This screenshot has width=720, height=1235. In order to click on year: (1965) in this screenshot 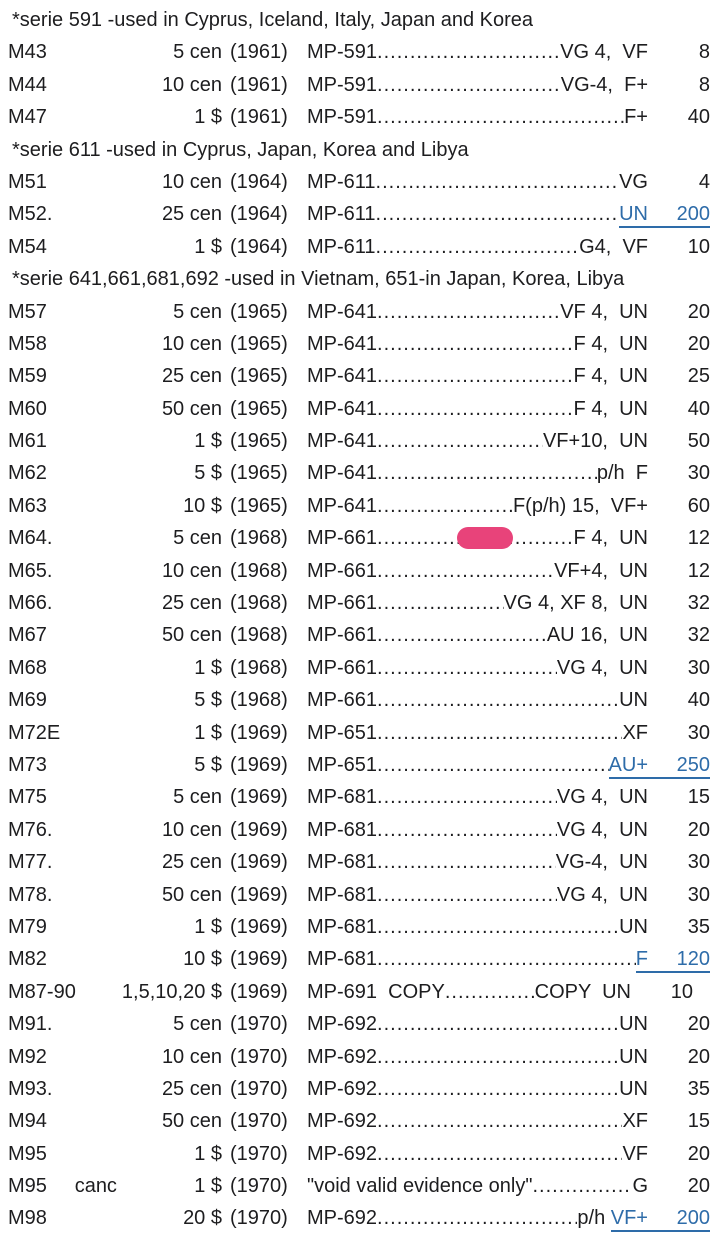, I will do `click(259, 311)`.